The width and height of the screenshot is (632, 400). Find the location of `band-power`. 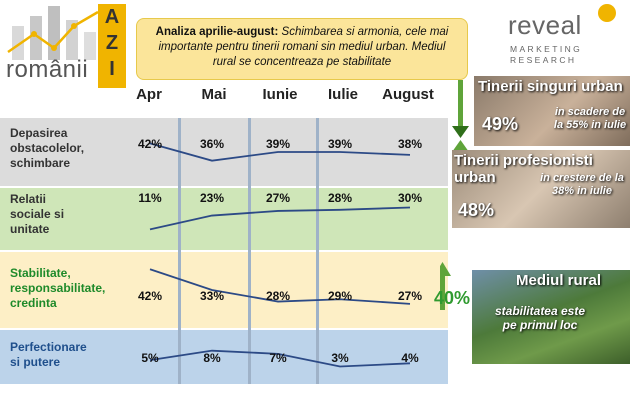

band-power is located at coordinates (224, 357).